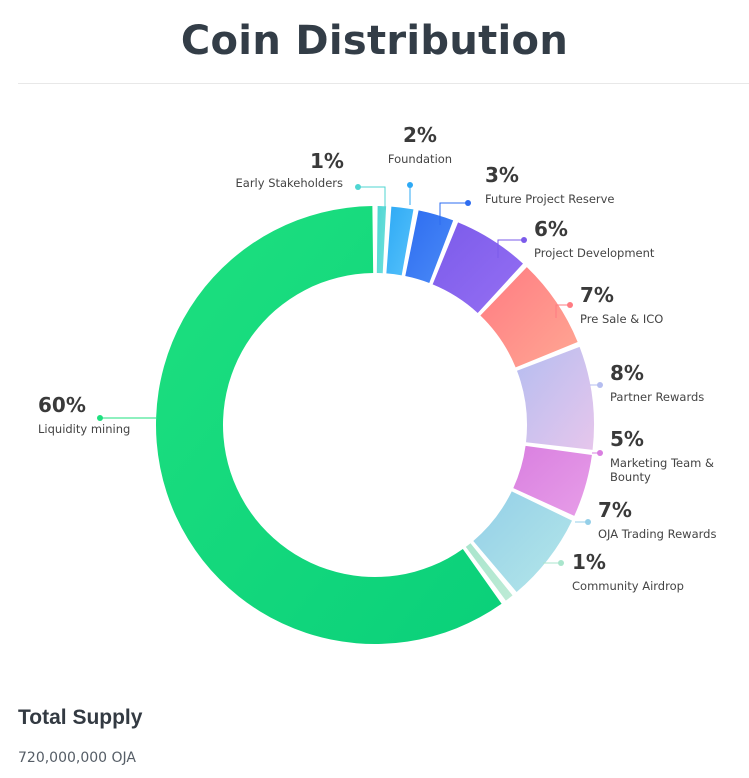 Image resolution: width=749 pixels, height=778 pixels. I want to click on callout-oja-trading-rewards: 7% OJA Trading Rewards, so click(645, 519).